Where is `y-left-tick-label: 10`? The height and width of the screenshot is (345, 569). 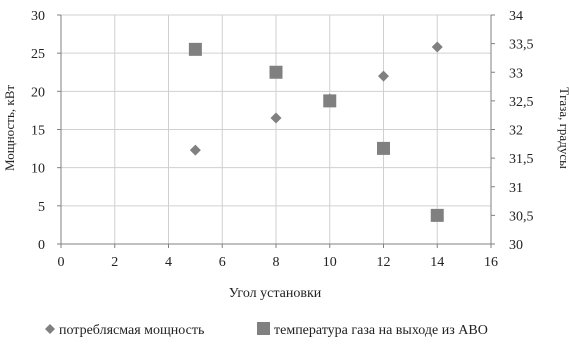 y-left-tick-label: 10 is located at coordinates (38, 169).